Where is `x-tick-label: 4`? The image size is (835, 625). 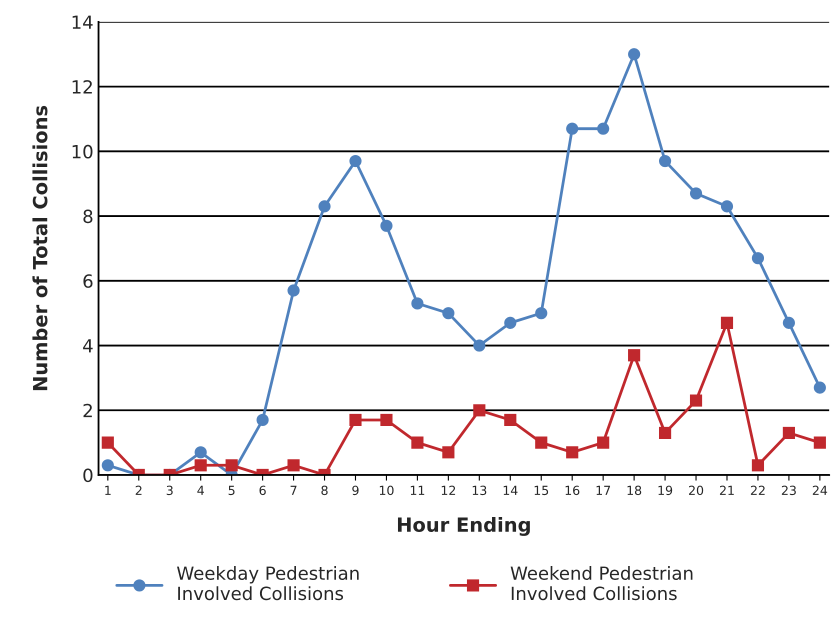 x-tick-label: 4 is located at coordinates (200, 490).